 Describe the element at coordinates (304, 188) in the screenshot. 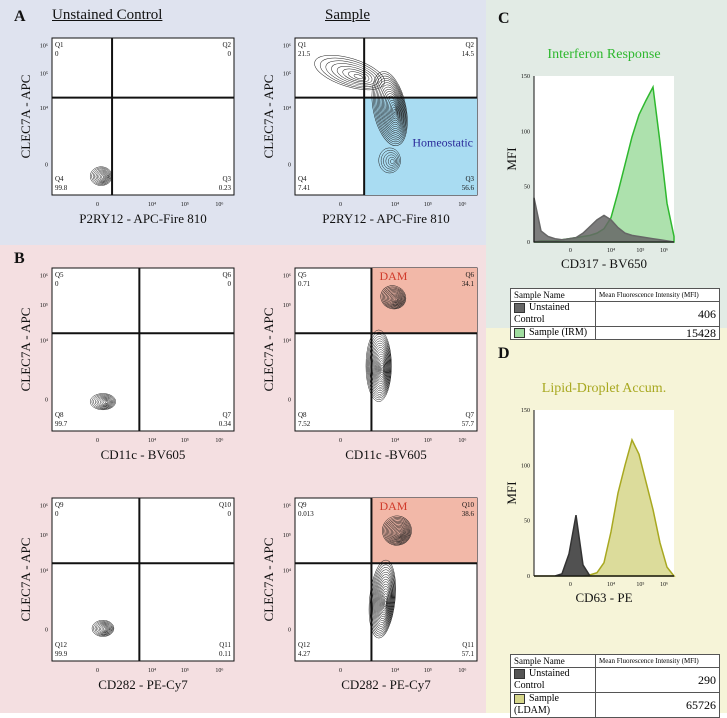

I see `quadrant-value: 7.41` at that location.